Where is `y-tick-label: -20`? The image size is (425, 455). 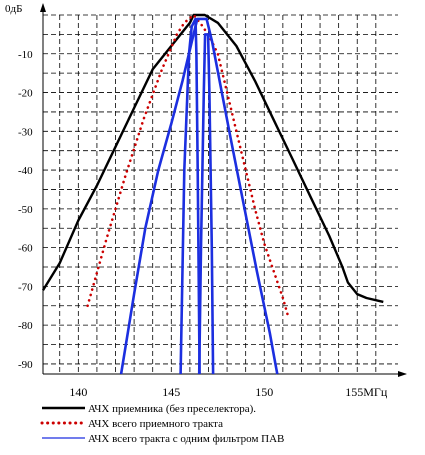
y-tick-label: -20 is located at coordinates (25, 94).